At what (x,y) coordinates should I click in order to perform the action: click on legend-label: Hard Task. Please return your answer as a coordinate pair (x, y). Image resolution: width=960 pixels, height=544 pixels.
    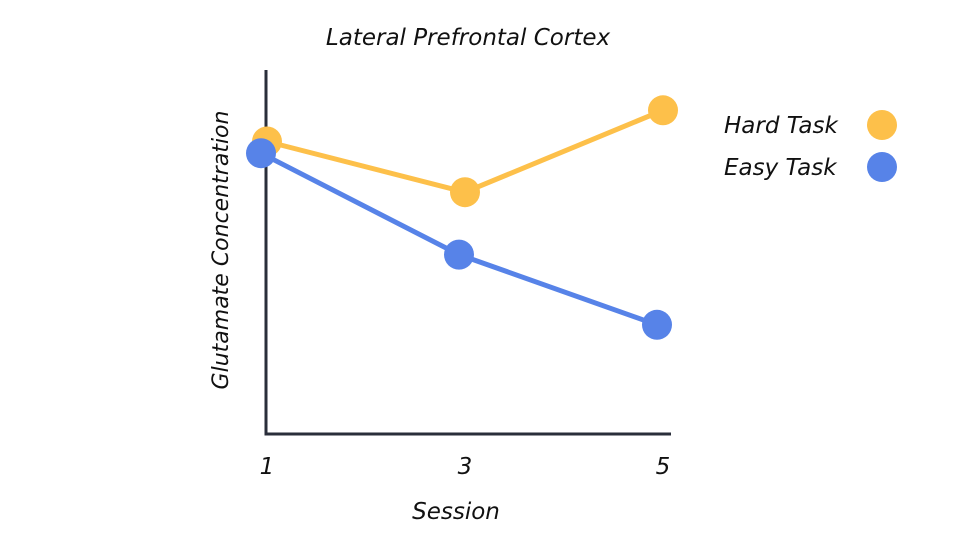
    Looking at the image, I should click on (781, 126).